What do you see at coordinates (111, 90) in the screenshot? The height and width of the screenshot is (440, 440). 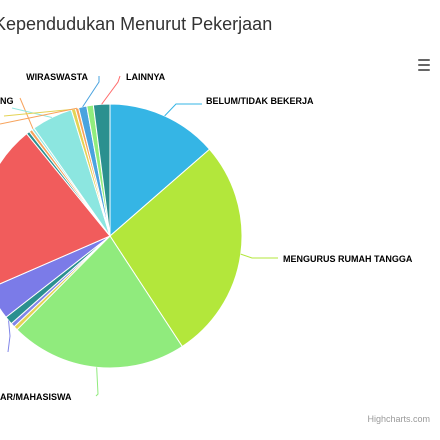 I see `connector-lainnya` at bounding box center [111, 90].